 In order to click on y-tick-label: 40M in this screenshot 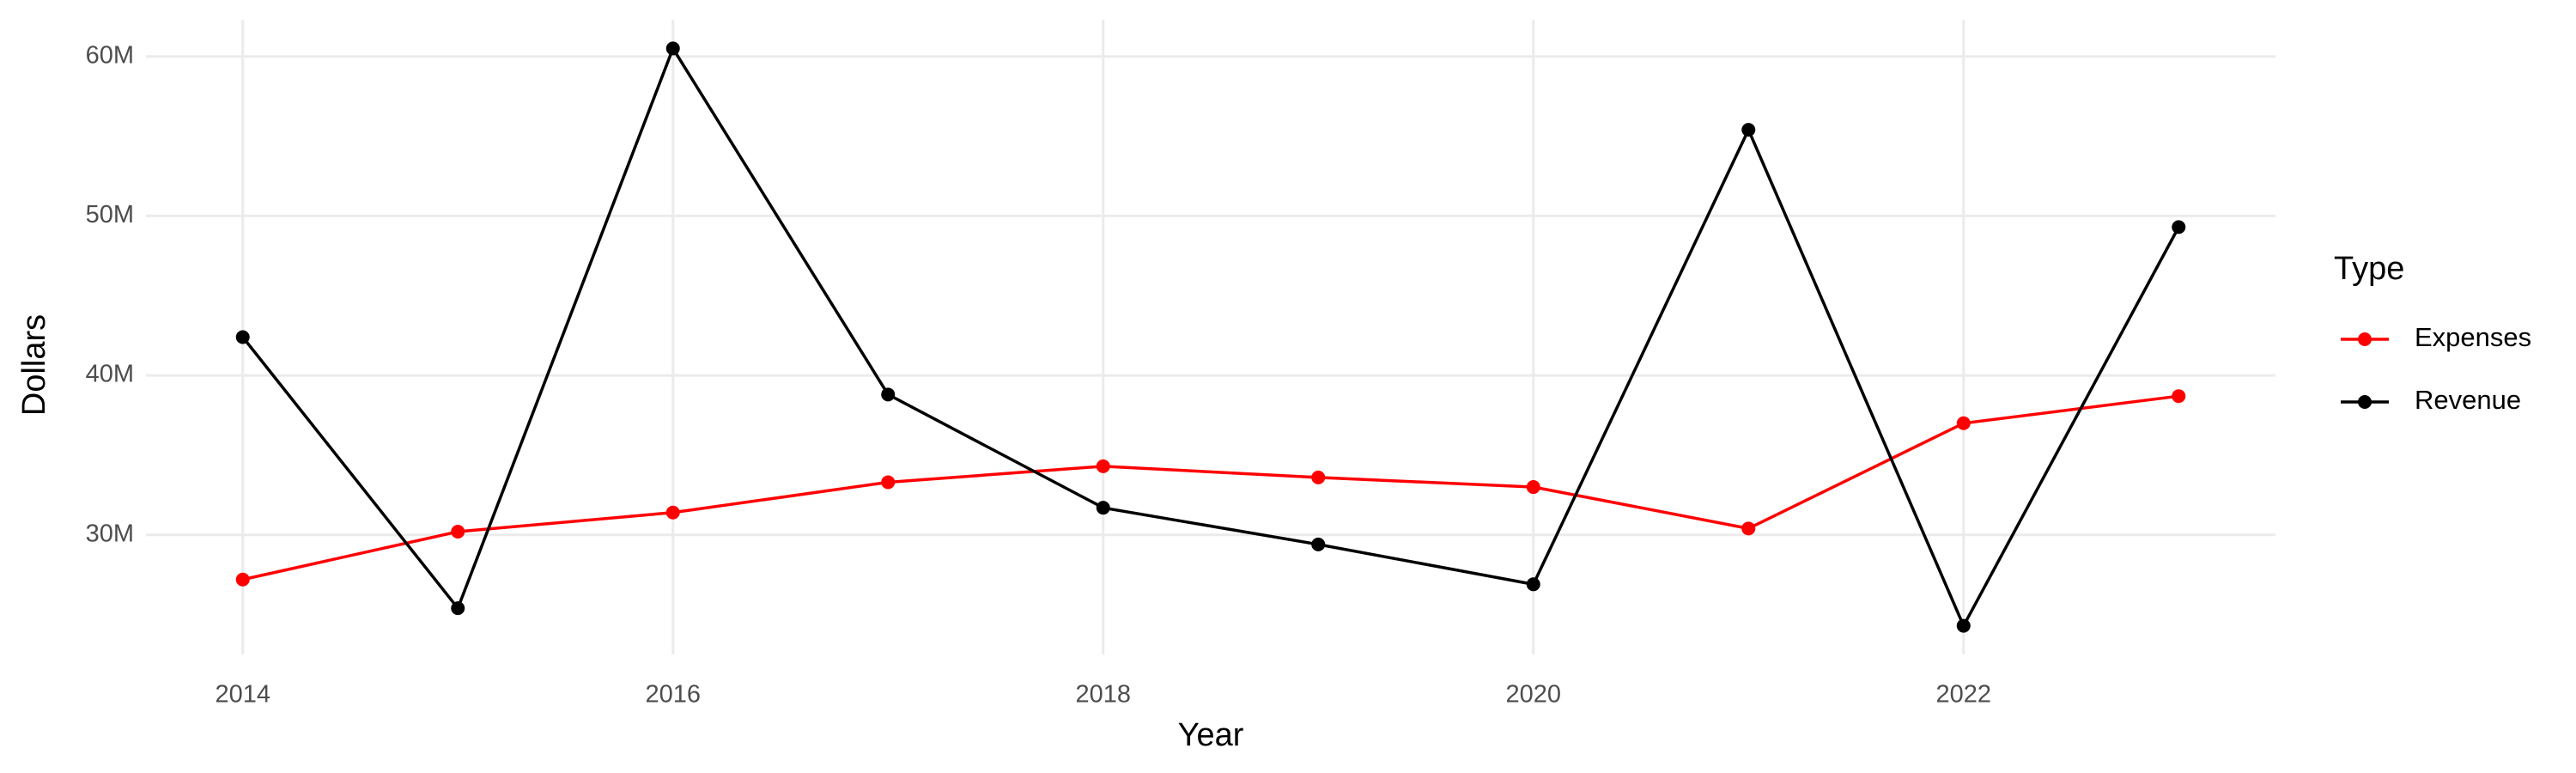, I will do `click(110, 374)`.